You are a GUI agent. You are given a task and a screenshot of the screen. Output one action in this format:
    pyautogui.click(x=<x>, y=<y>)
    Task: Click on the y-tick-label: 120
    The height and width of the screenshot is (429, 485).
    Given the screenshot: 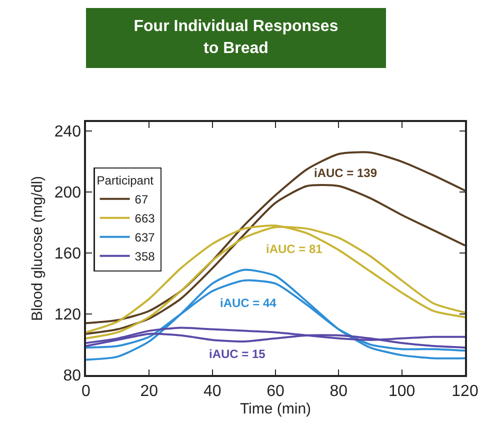 What is the action you would take?
    pyautogui.click(x=68, y=315)
    